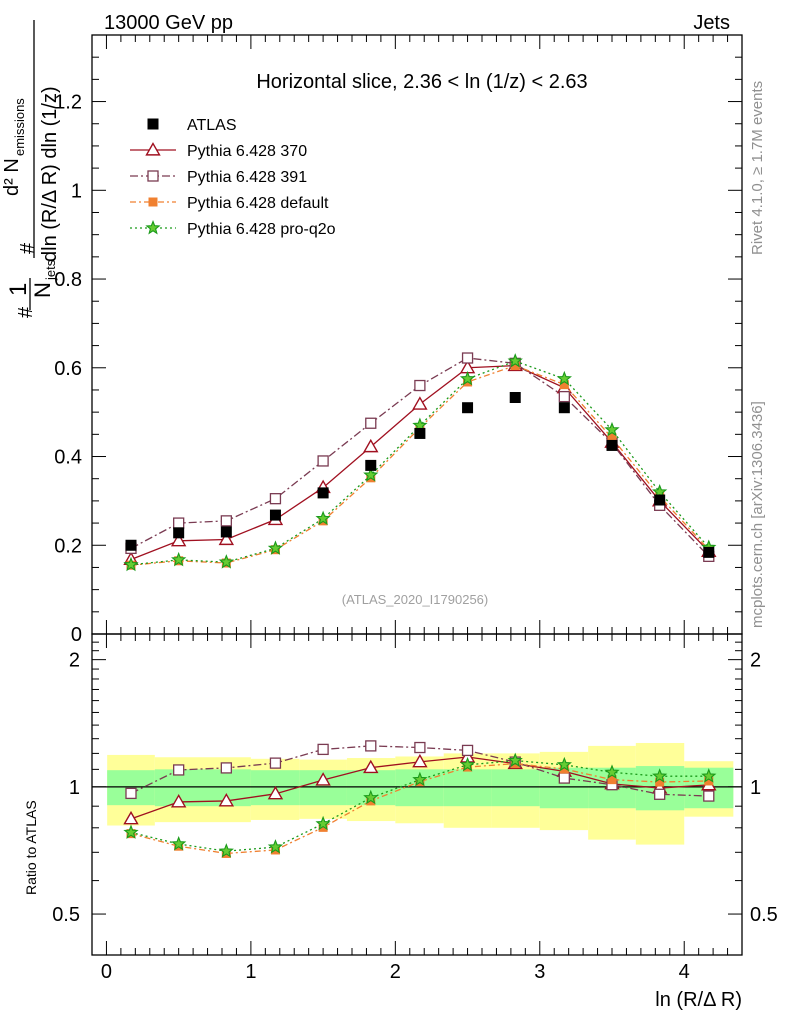 This screenshot has width=786, height=1024. What do you see at coordinates (31, 847) in the screenshot?
I see `ratio-y-axis-label: Ratio to ATLAS` at bounding box center [31, 847].